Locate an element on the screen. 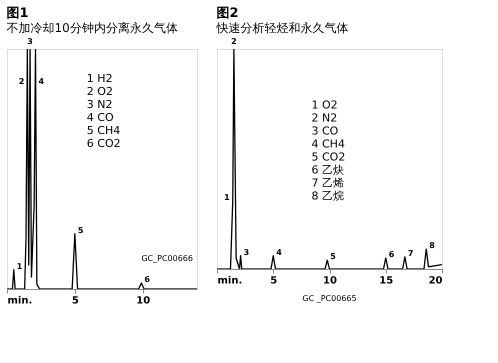 The height and width of the screenshot is (363, 498). annotation: GC_PC00666 is located at coordinates (167, 258).